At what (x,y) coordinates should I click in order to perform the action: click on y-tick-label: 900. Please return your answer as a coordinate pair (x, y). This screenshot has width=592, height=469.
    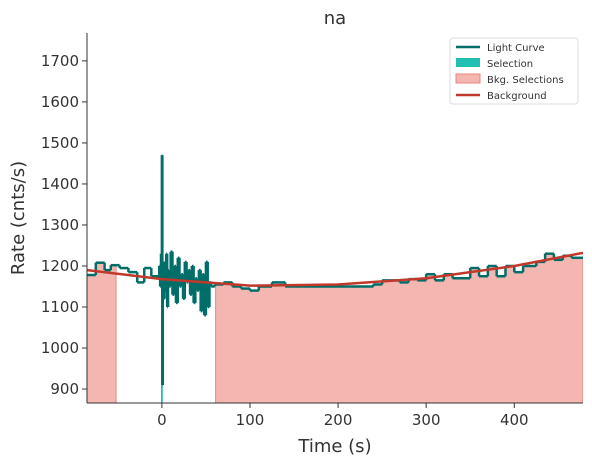
    Looking at the image, I should click on (64, 389).